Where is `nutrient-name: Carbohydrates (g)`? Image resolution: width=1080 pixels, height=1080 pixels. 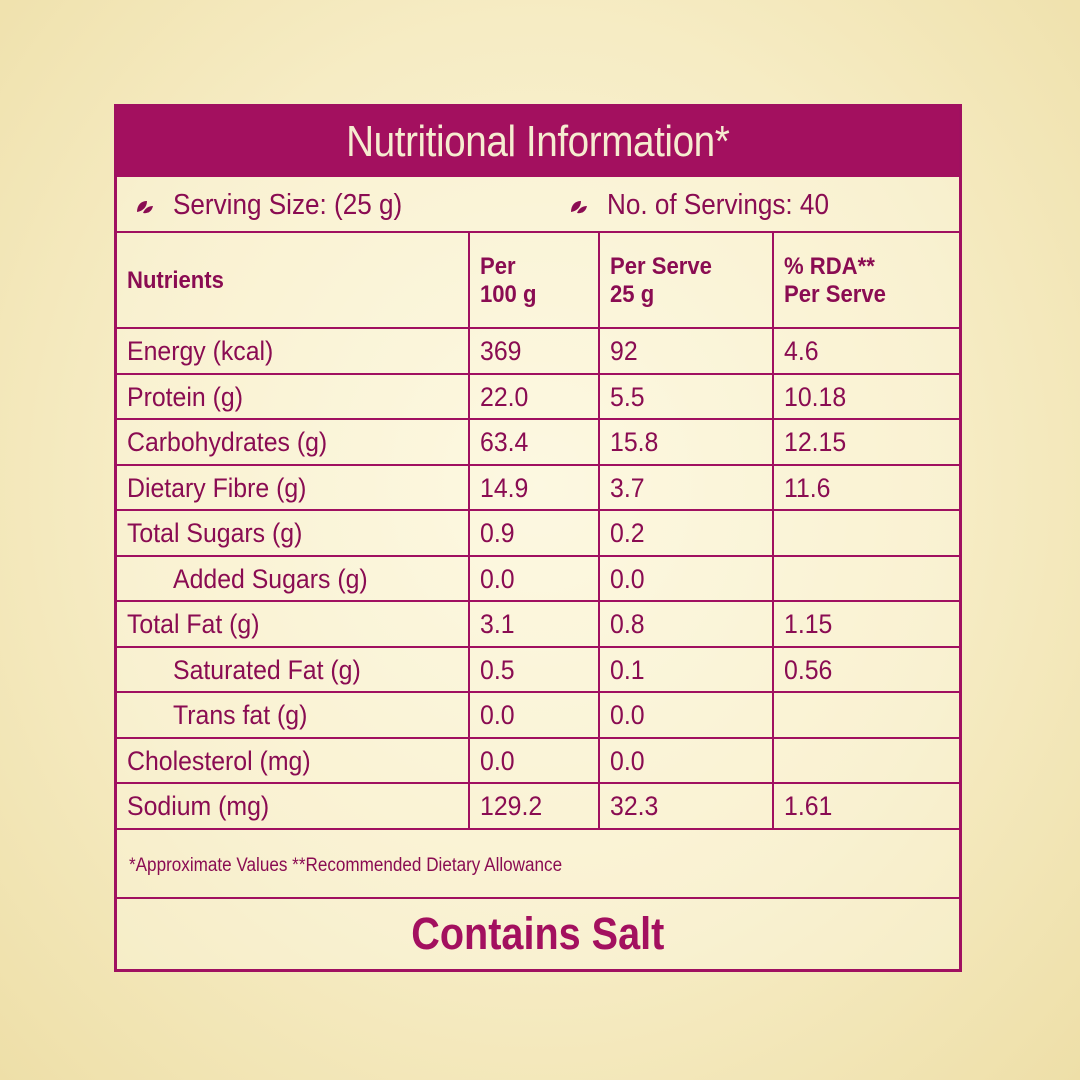 nutrient-name: Carbohydrates (g) is located at coordinates (227, 442).